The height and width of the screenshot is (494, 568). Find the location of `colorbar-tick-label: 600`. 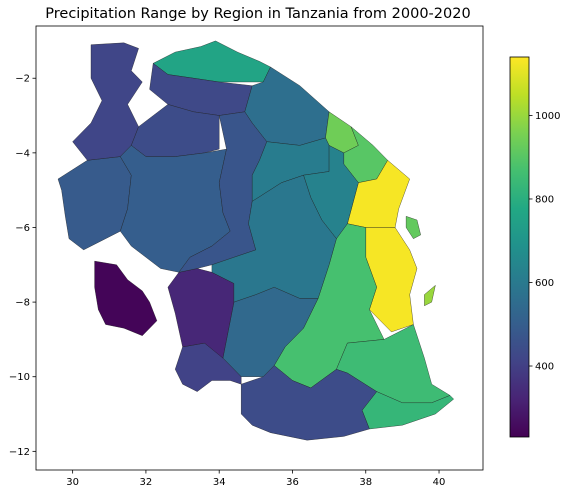

colorbar-tick-label: 600 is located at coordinates (544, 283).